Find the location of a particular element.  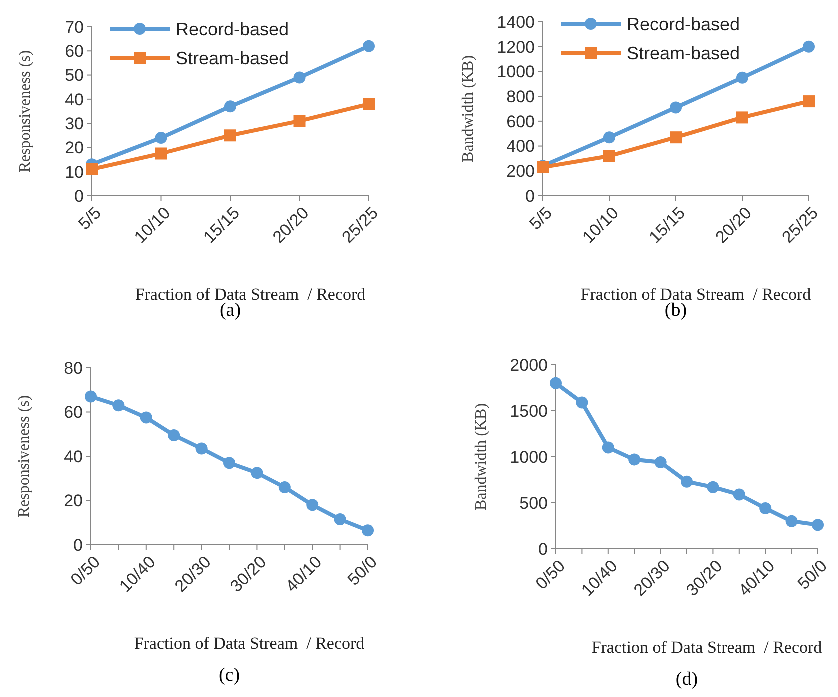

y-tick-label: 600 is located at coordinates (520, 122).